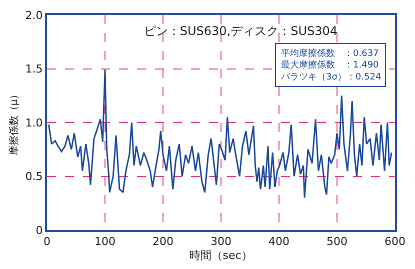 This screenshot has height=269, width=415. What do you see at coordinates (34, 177) in the screenshot?
I see `y-tick-label: 0.5` at bounding box center [34, 177].